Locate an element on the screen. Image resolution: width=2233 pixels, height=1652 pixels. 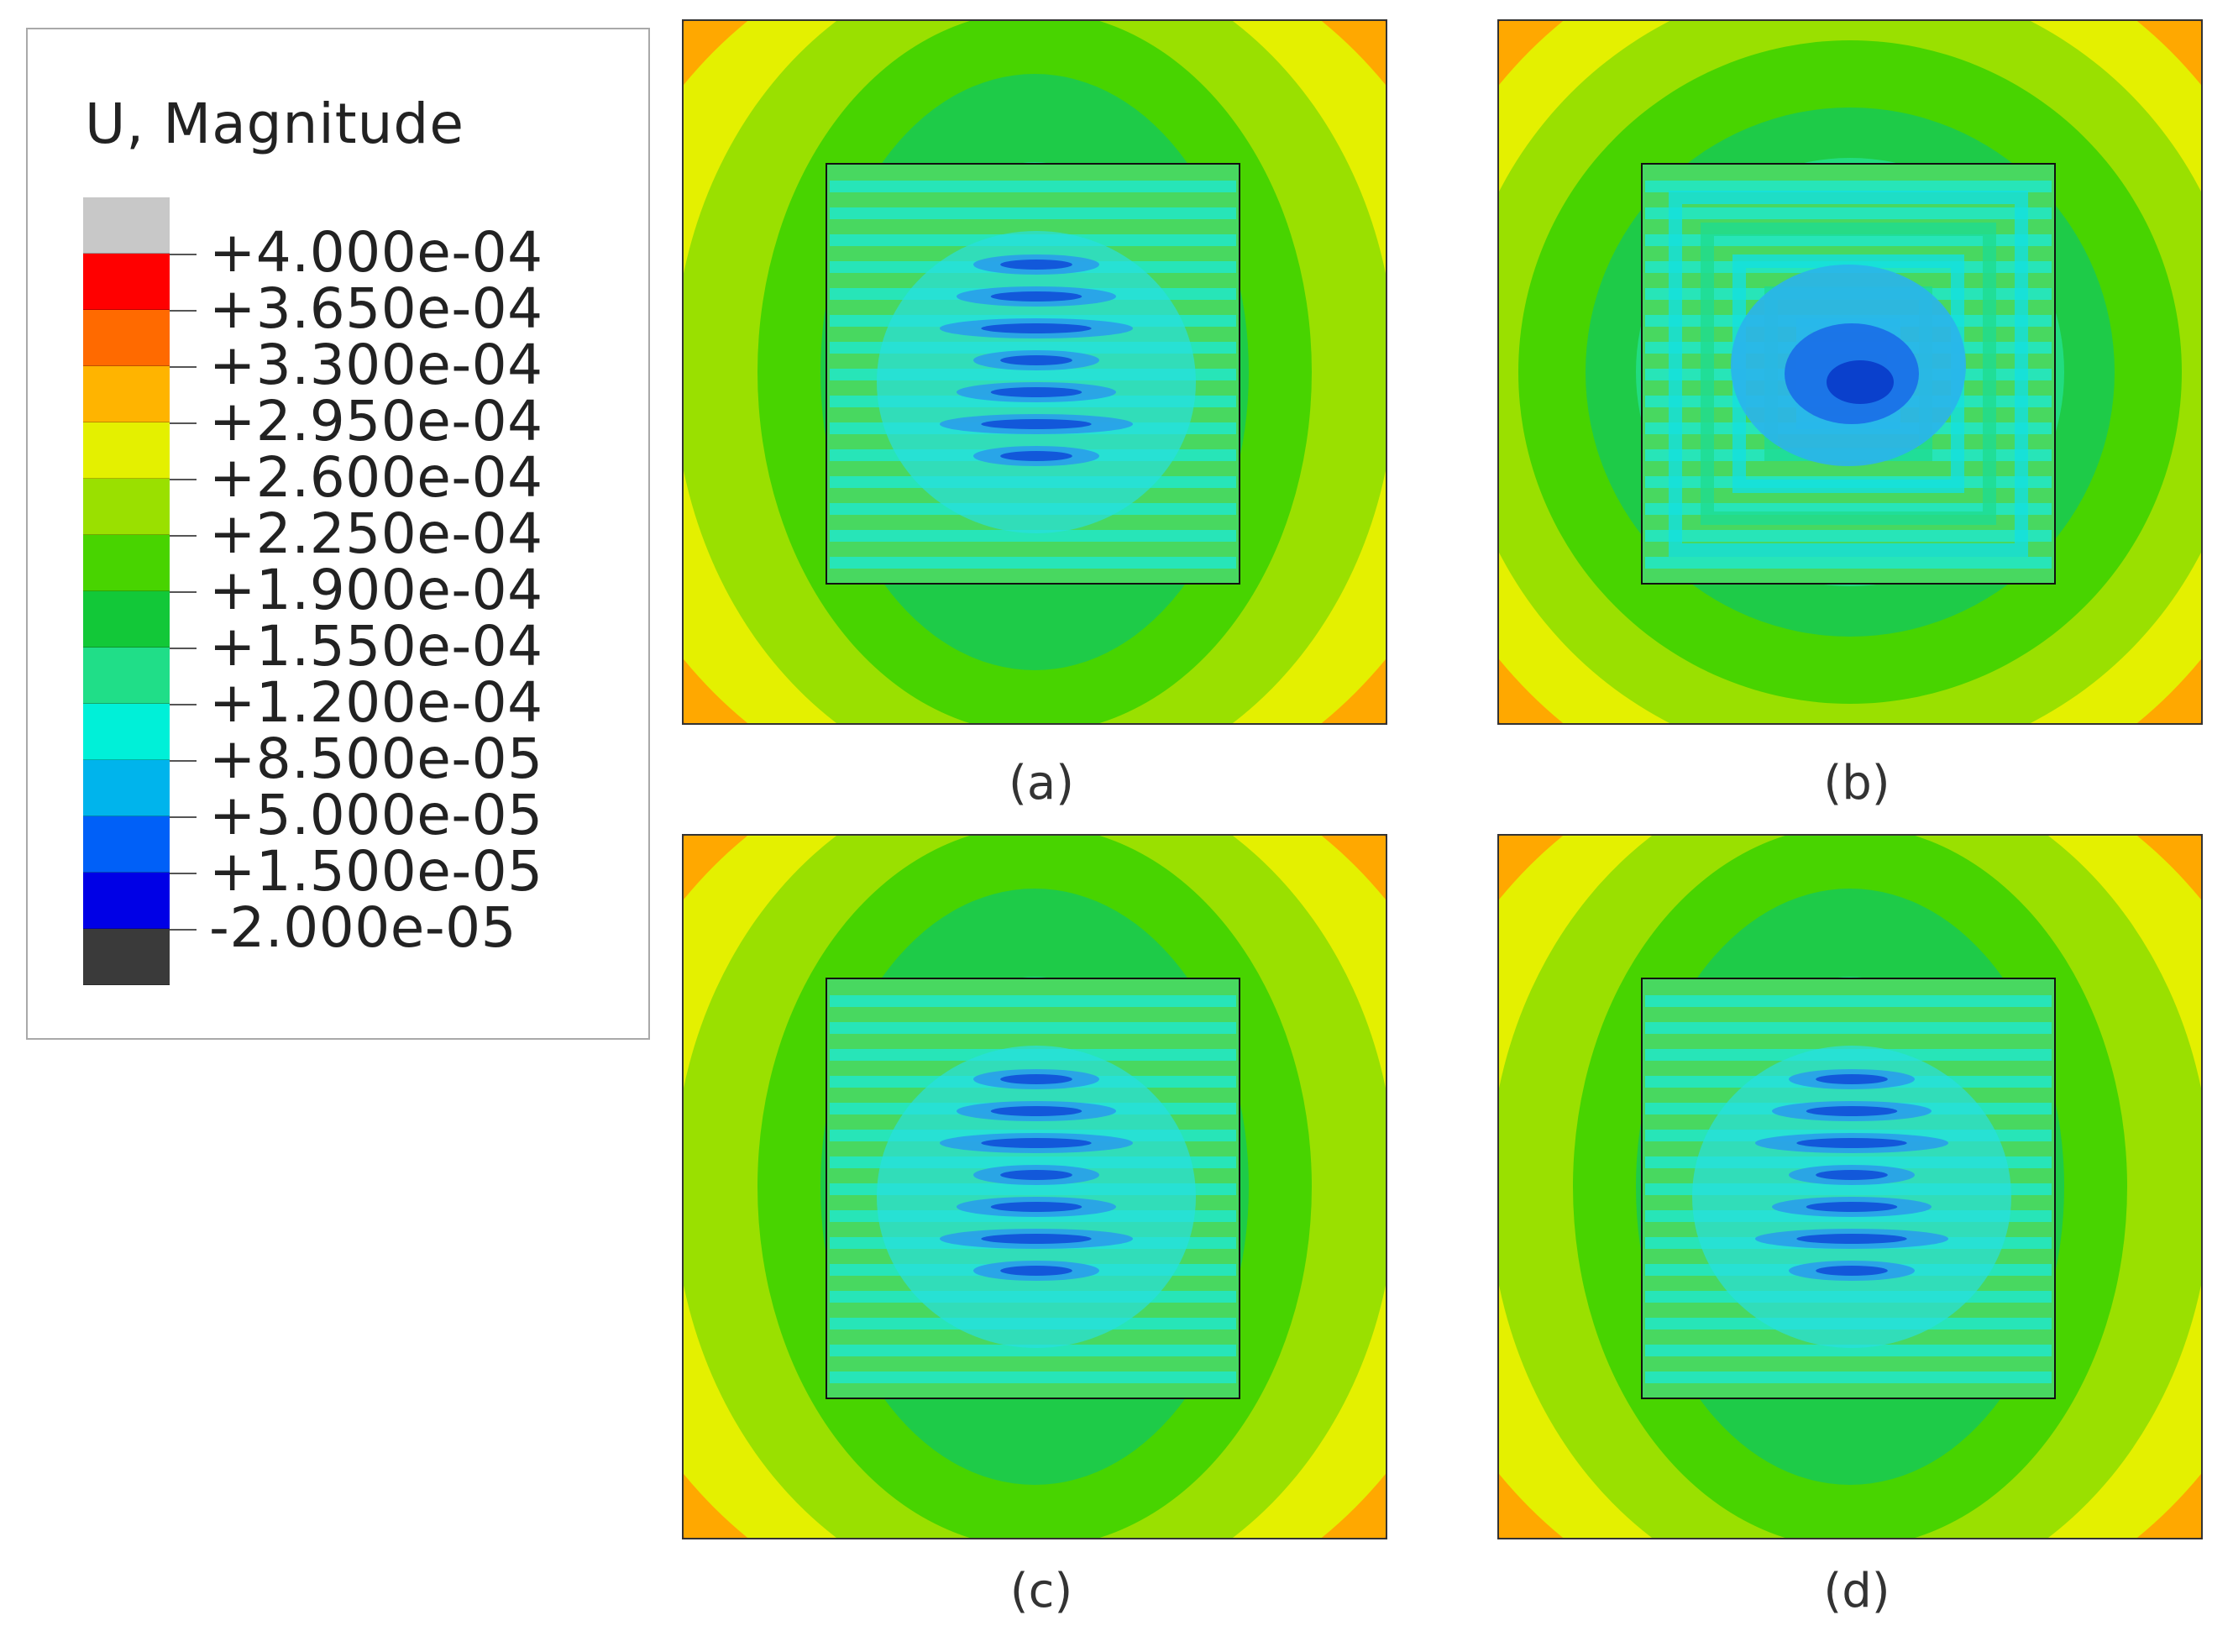
tick-label: +3.650e-04 is located at coordinates (376, 308).